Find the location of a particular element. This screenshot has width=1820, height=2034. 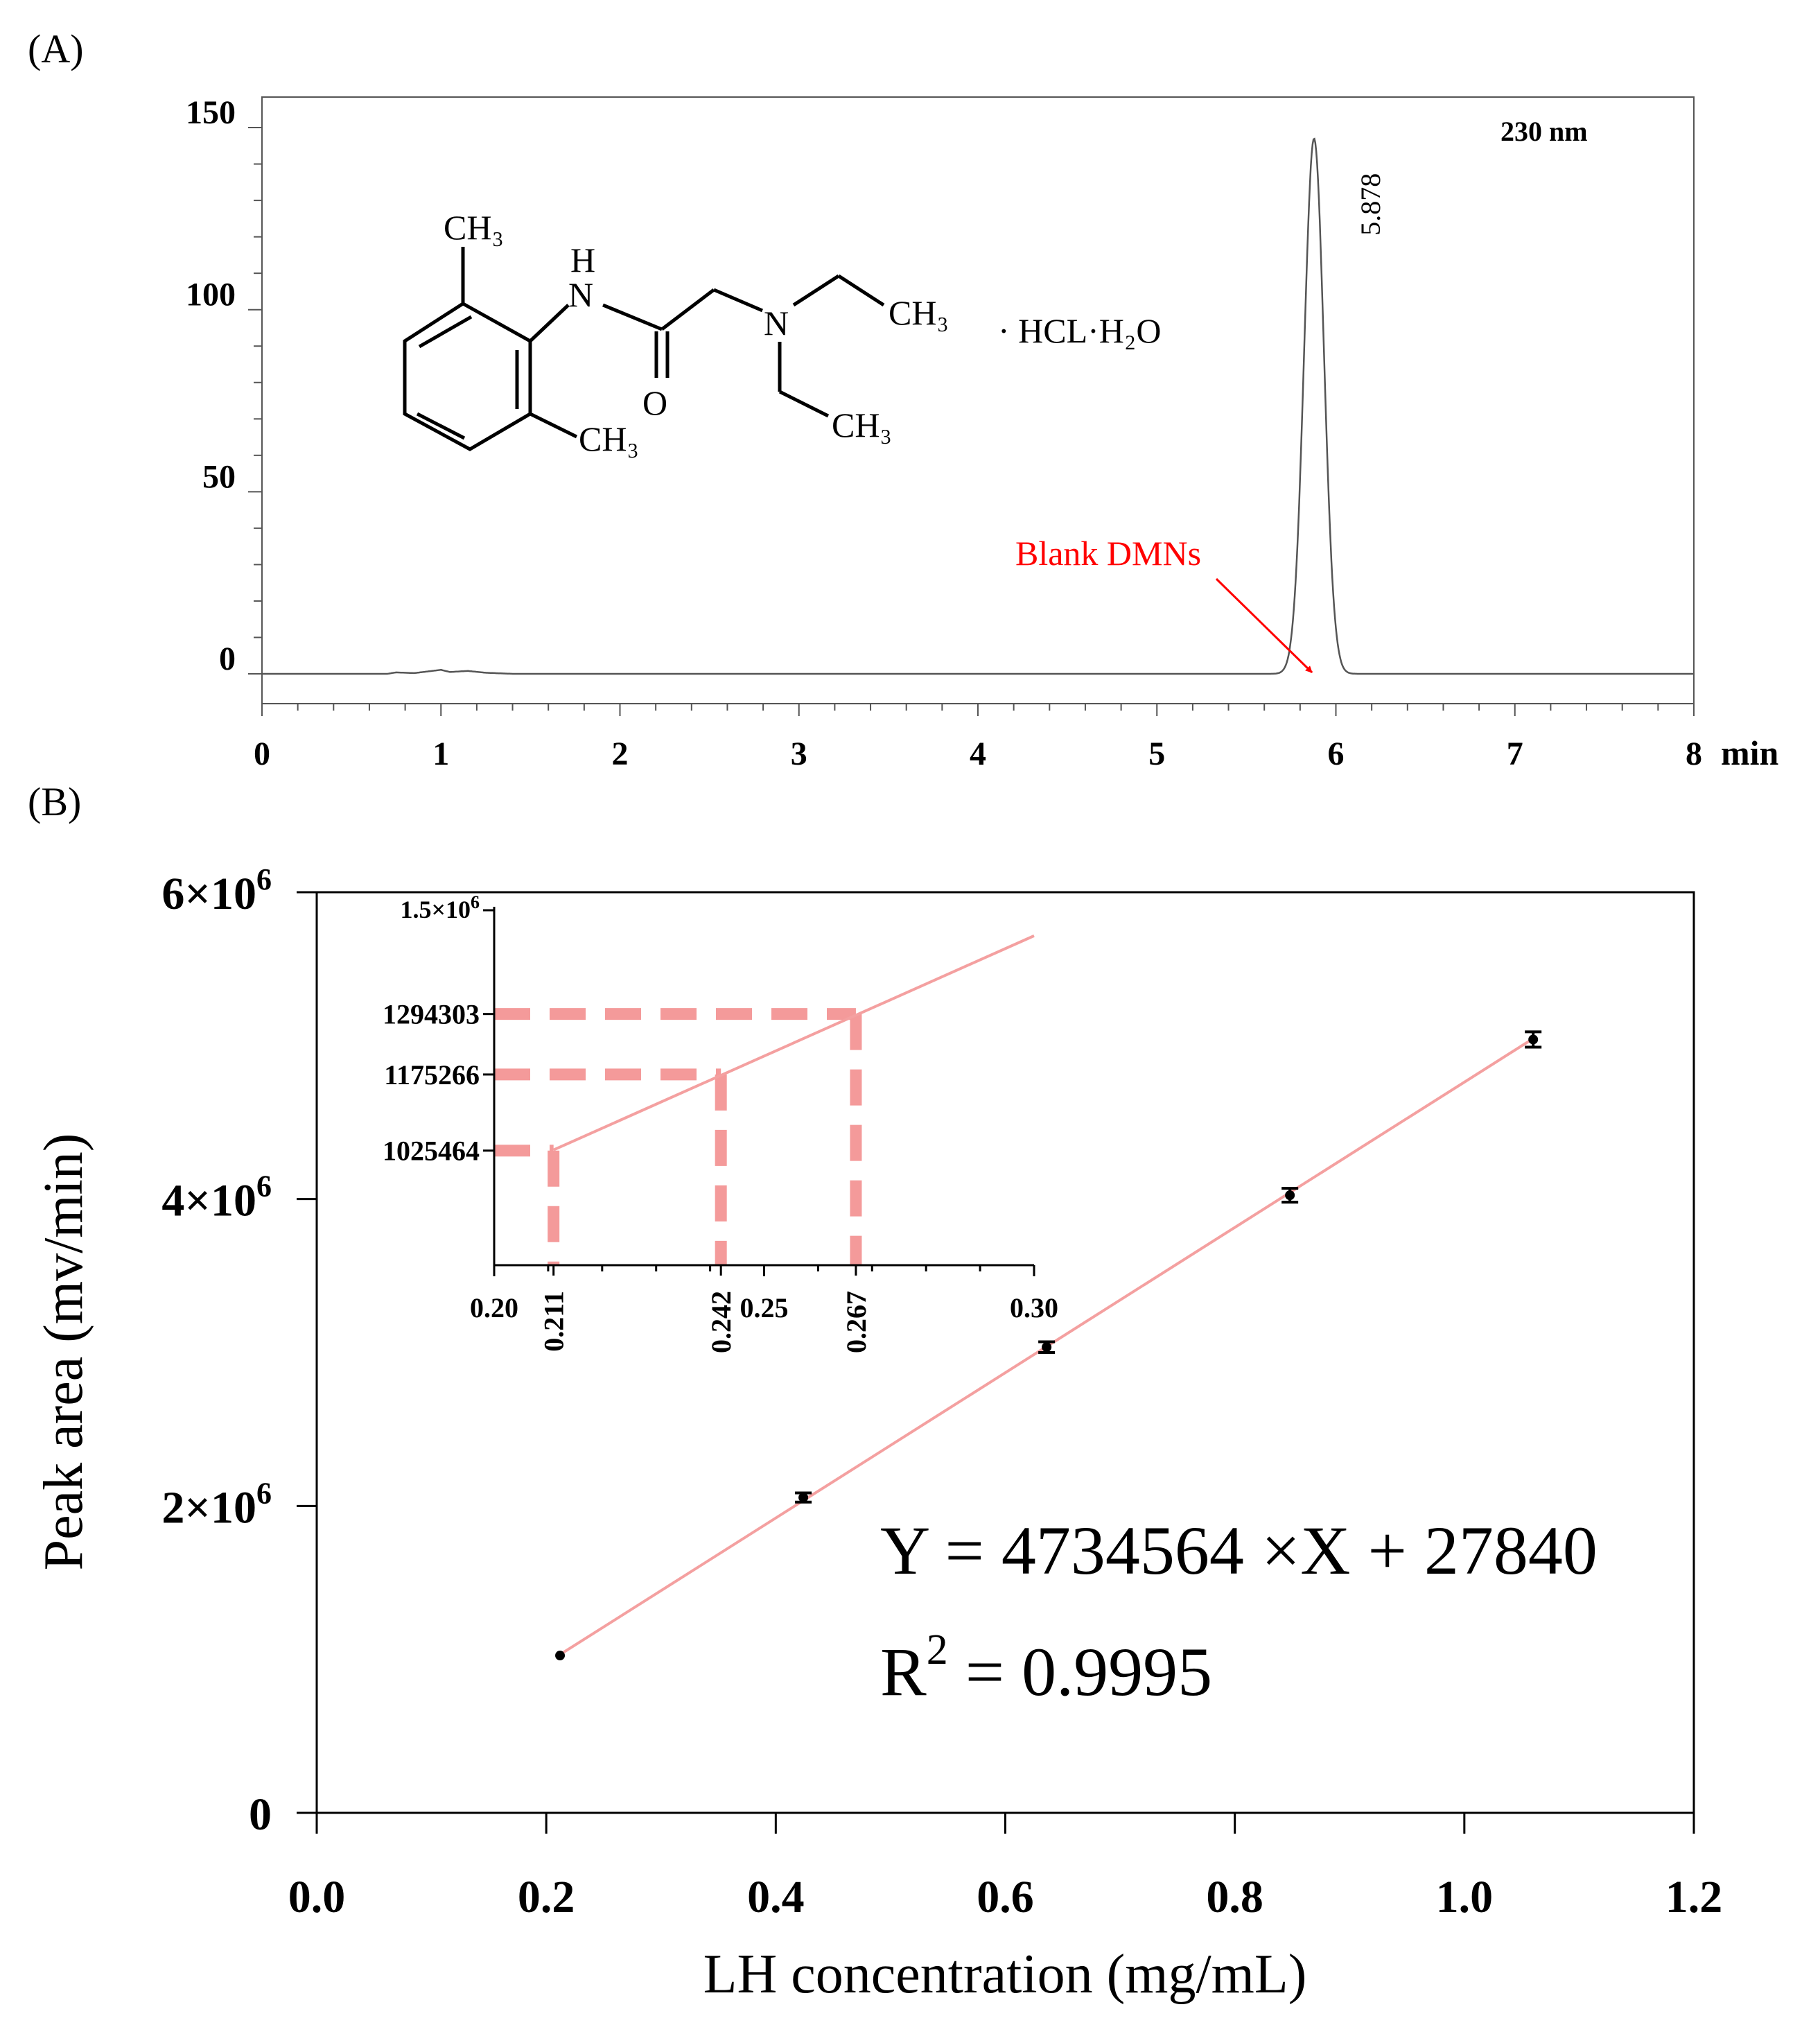

x-tick-label: 1.0 is located at coordinates (1465, 1897).